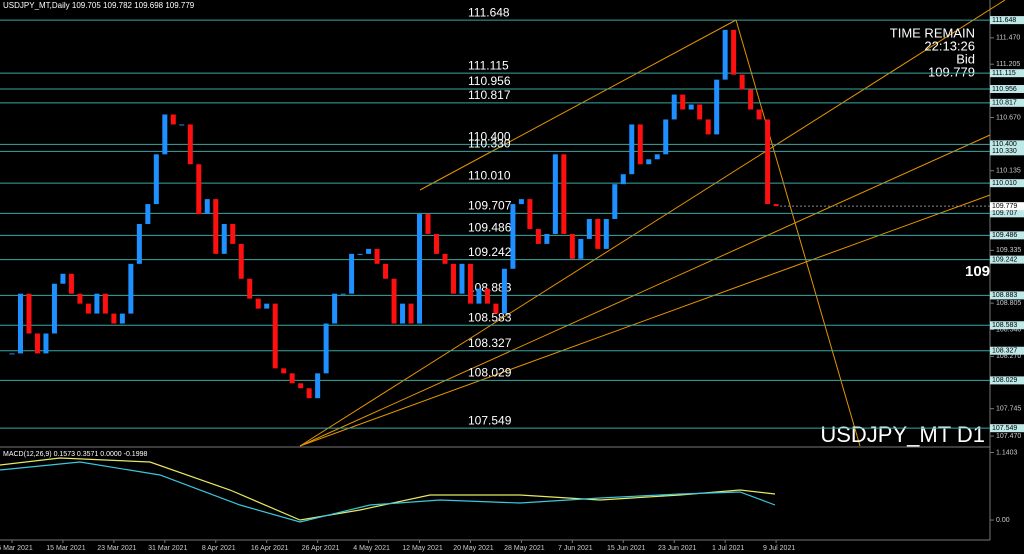  I want to click on y-tick-label: 108.540, so click(1008, 329).